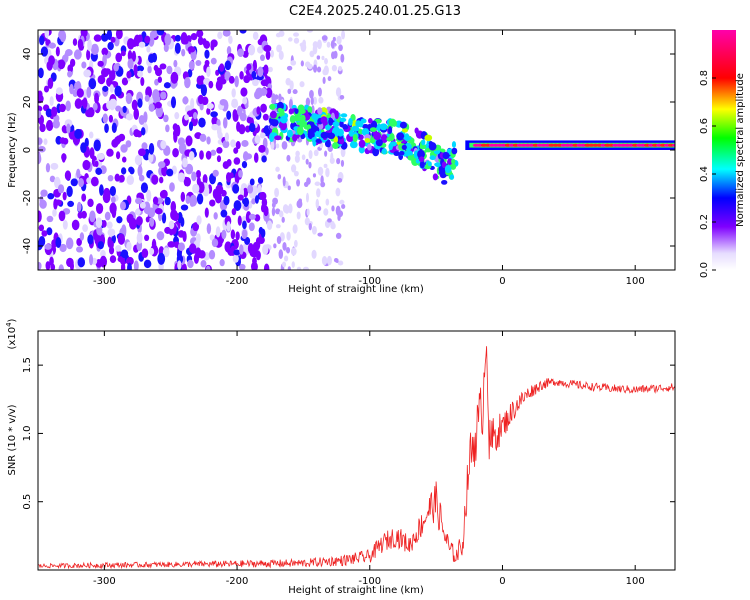 The height and width of the screenshot is (600, 750). What do you see at coordinates (704, 174) in the screenshot?
I see `colorbar-tick-label: 0.4` at bounding box center [704, 174].